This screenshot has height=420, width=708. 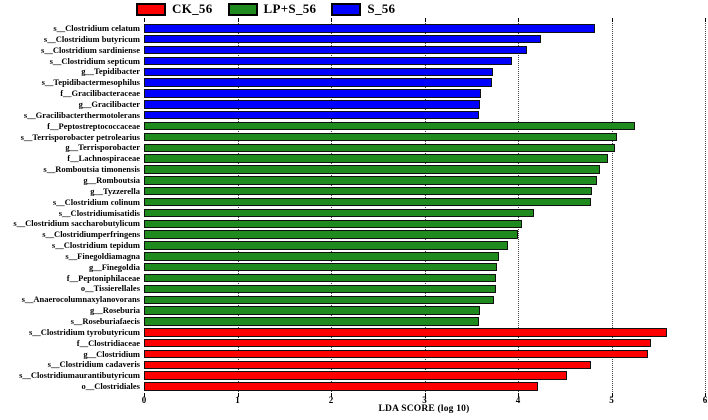 What do you see at coordinates (290, 8) in the screenshot?
I see `legend-label: LP+S_56` at bounding box center [290, 8].